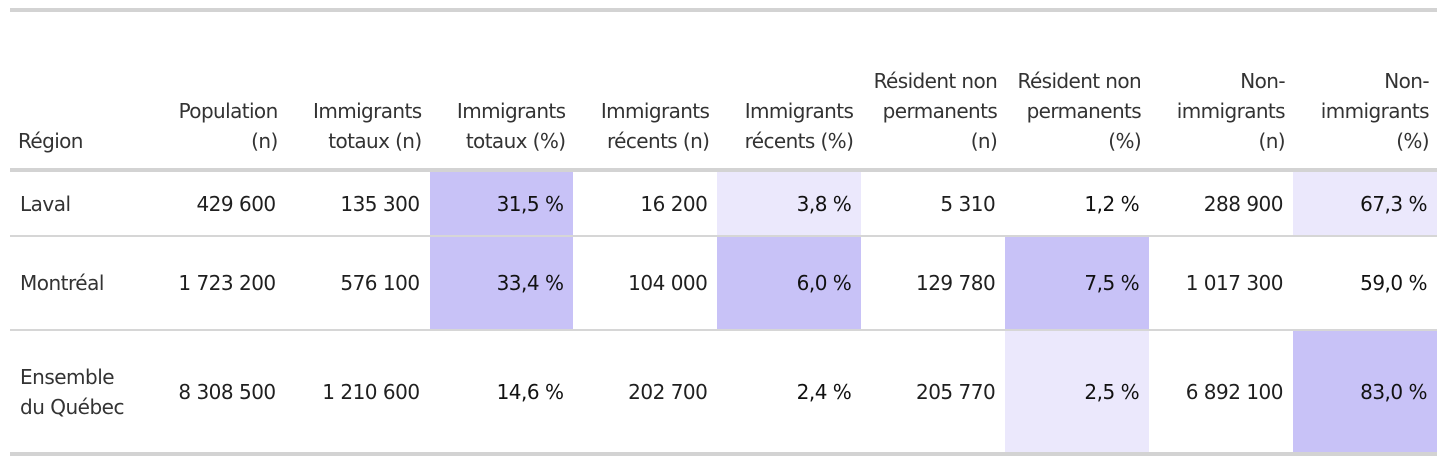 The image size is (1446, 456). What do you see at coordinates (357, 283) in the screenshot?
I see `cell-immigrants-total-n: 576 100` at bounding box center [357, 283].